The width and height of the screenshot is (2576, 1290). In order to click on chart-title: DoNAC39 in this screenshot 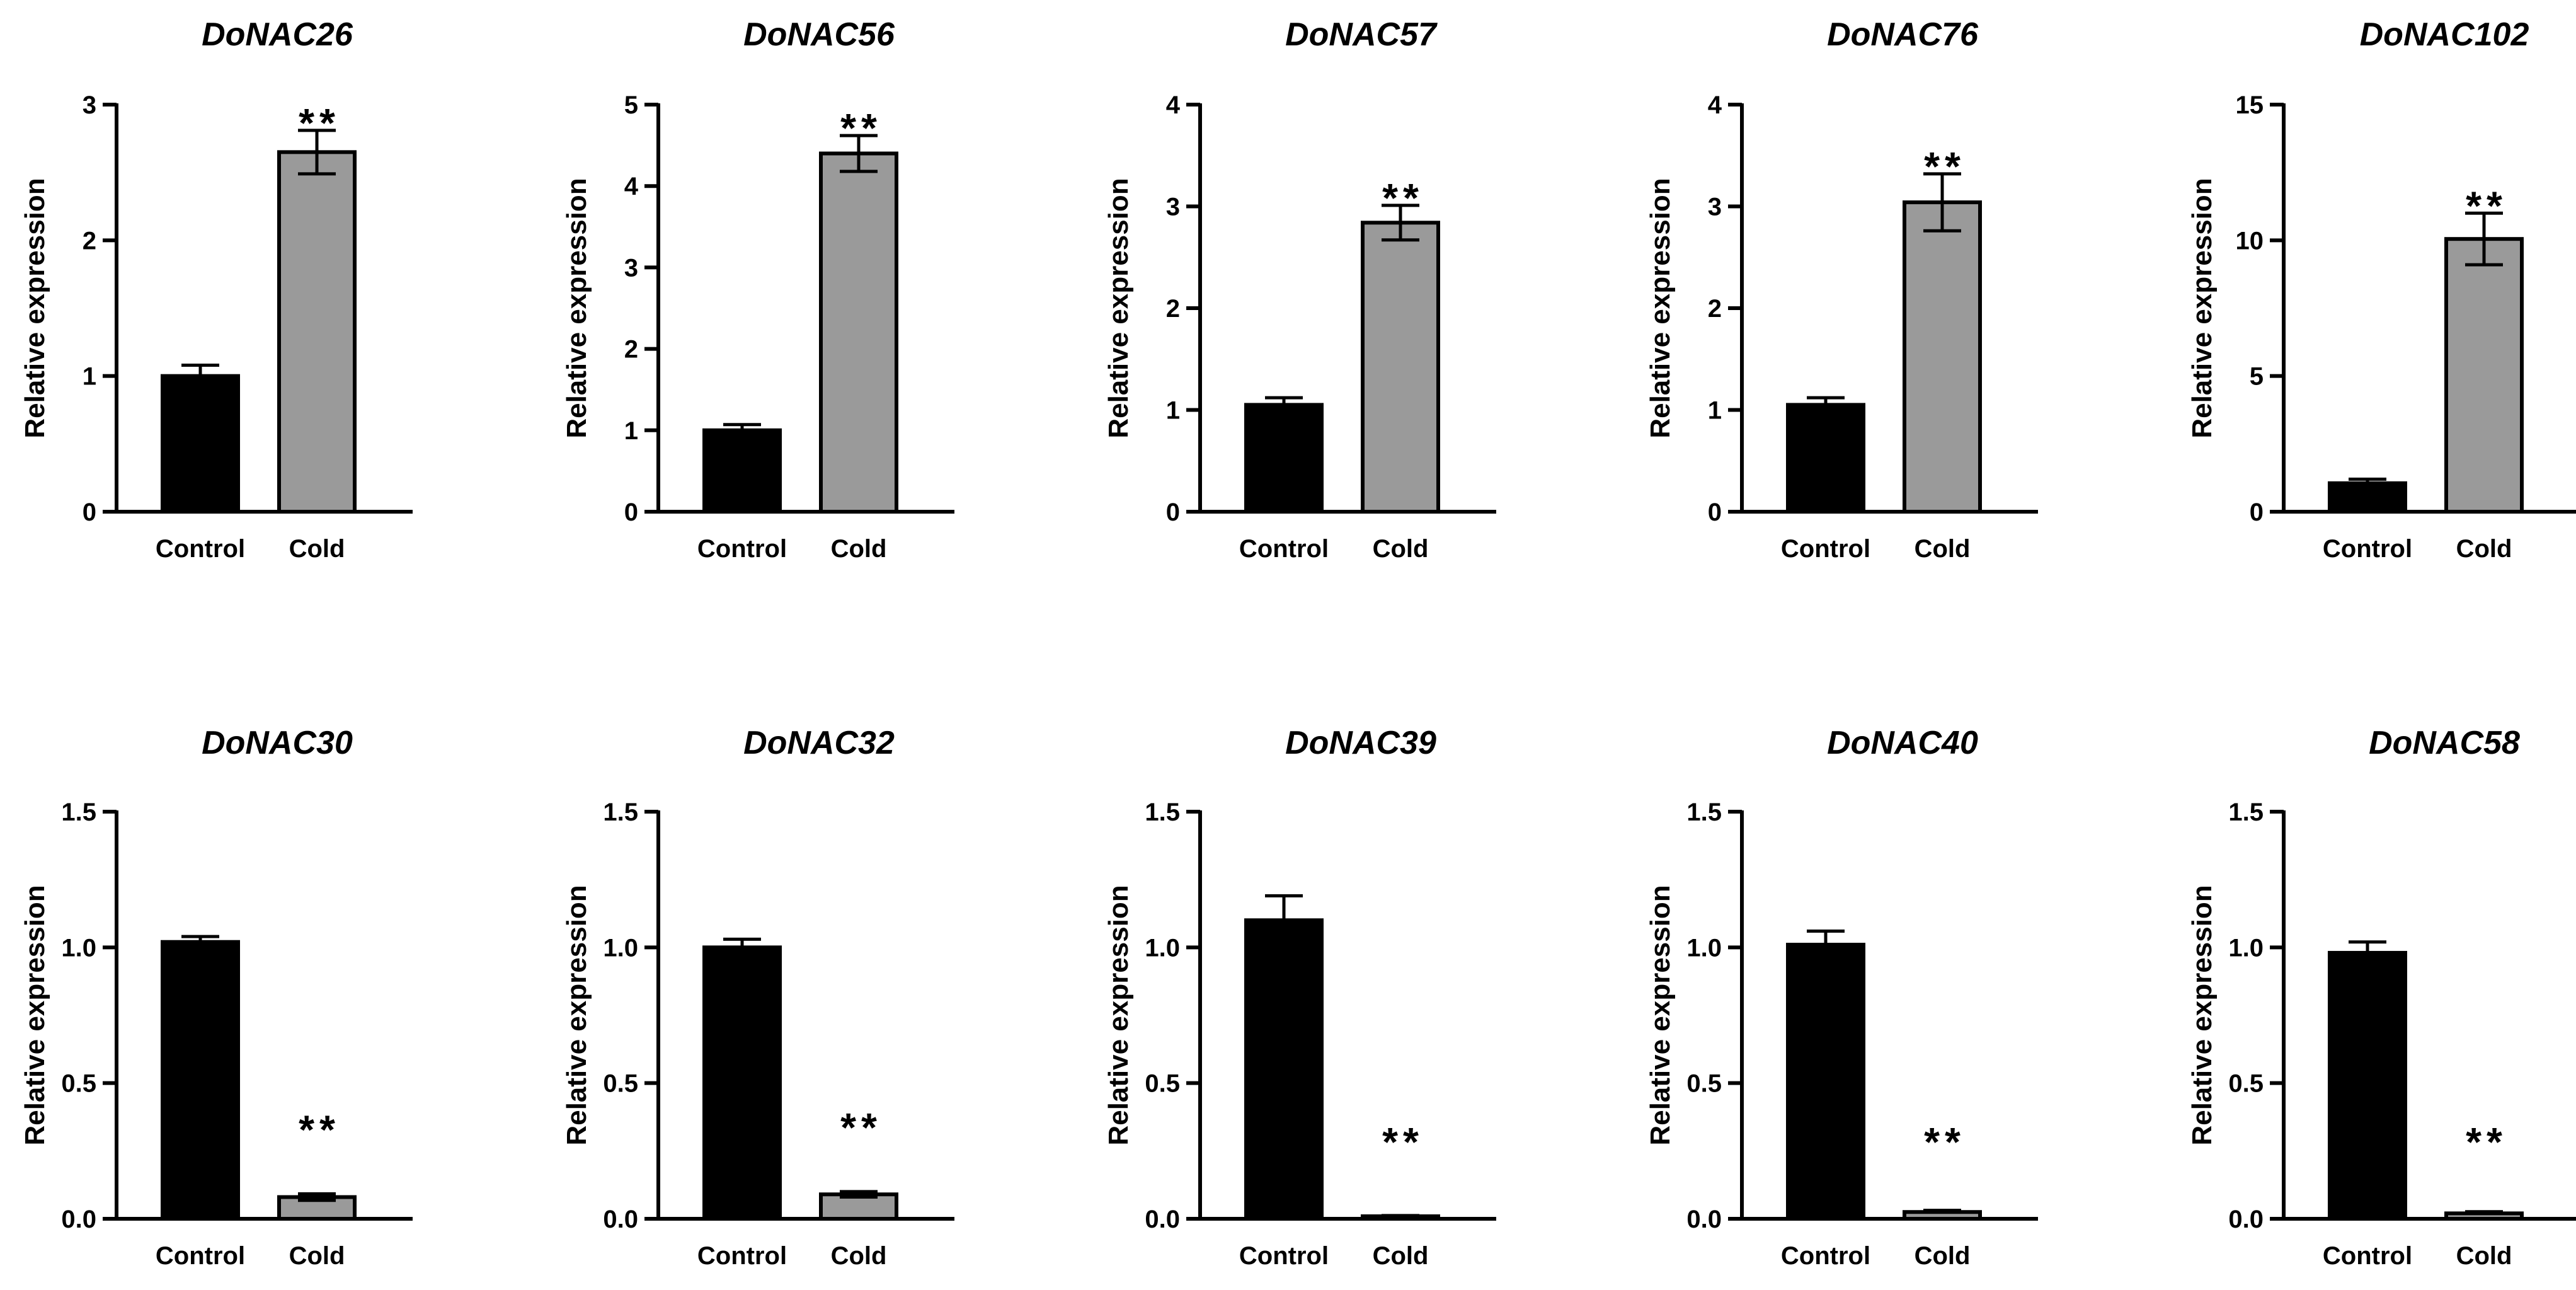, I will do `click(1360, 743)`.